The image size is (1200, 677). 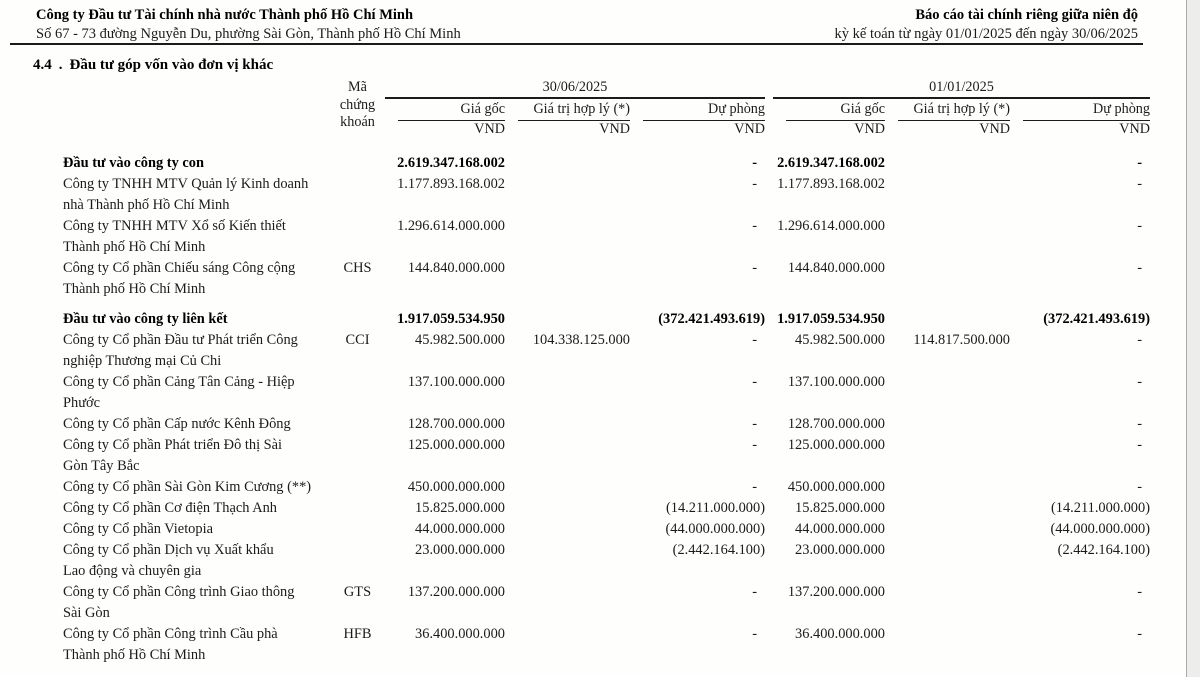 What do you see at coordinates (460, 508) in the screenshot?
I see `cost-current-cell: 15.825.000.000` at bounding box center [460, 508].